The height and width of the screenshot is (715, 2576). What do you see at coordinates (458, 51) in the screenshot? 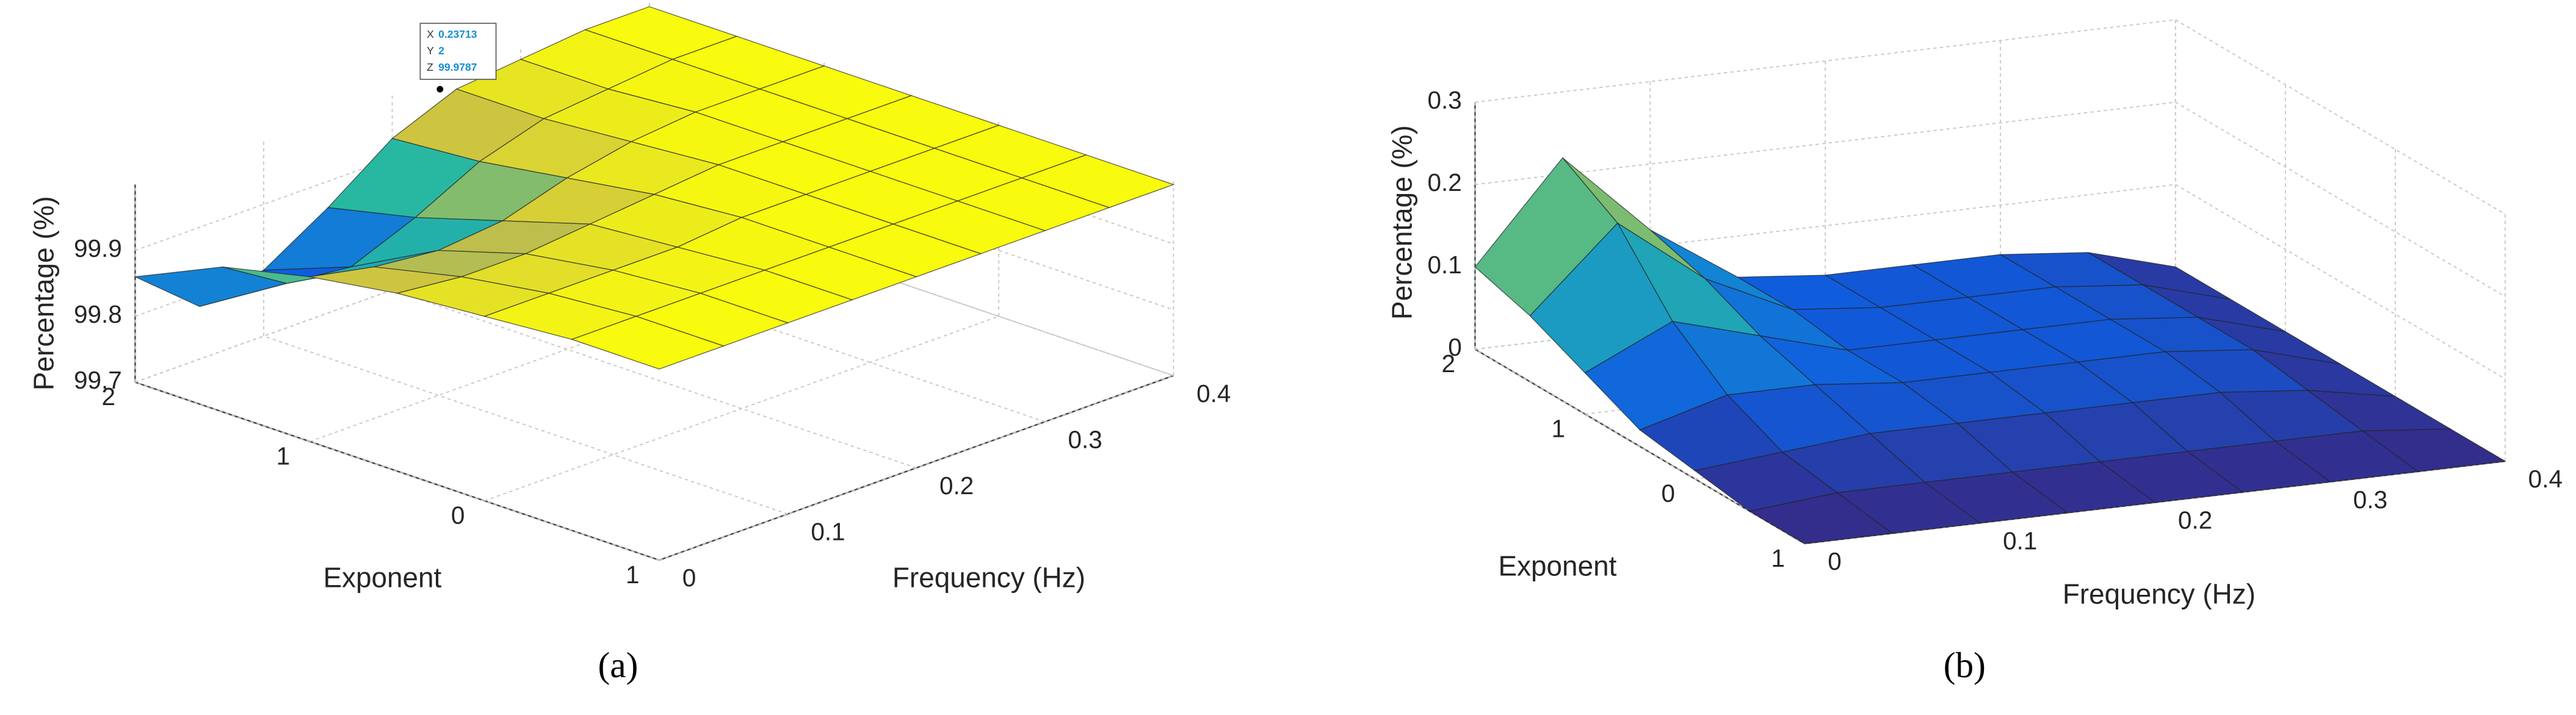
I see `datatip-box` at bounding box center [458, 51].